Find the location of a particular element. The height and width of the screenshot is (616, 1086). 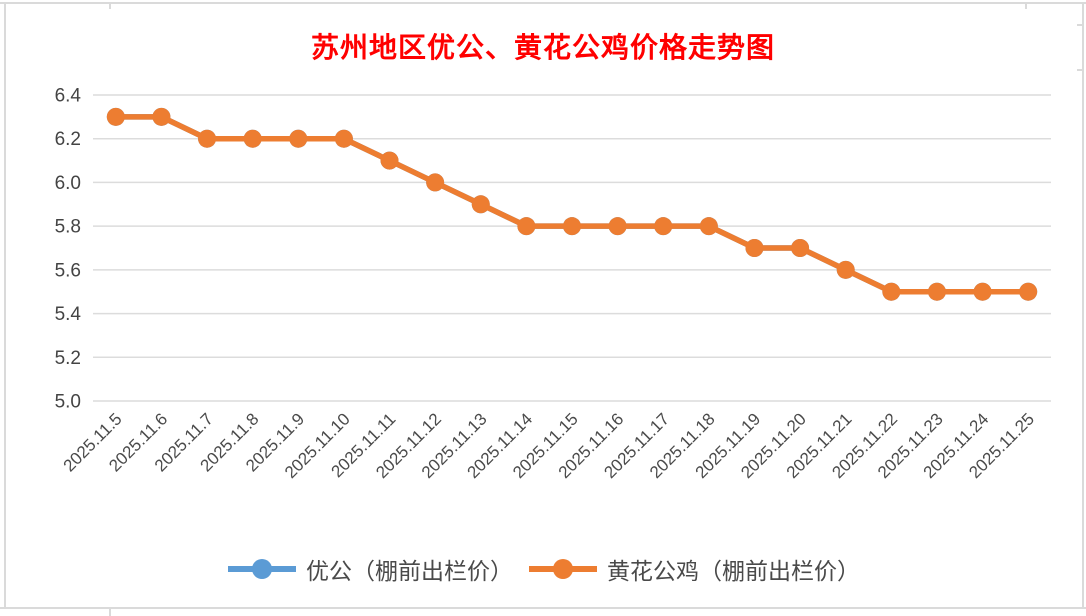

chart-legend: 优公（棚前出栏价） 黄花公鸡（棚前出栏价） is located at coordinates (543, 569).